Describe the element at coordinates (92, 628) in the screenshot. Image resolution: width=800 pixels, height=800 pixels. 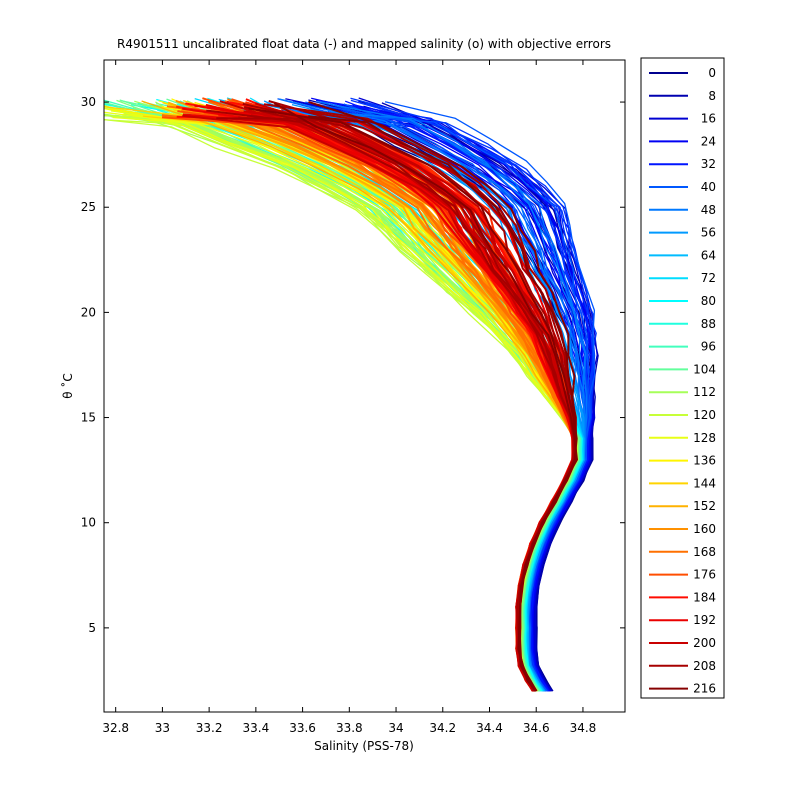
I see `y-tick-label: 5` at that location.